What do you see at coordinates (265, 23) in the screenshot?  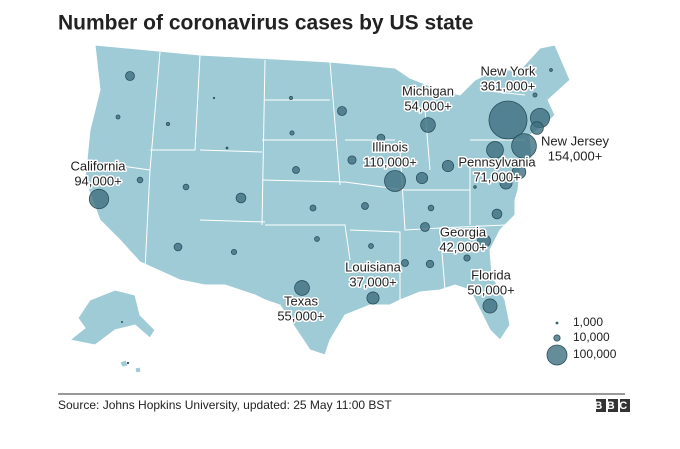 I see `title: Number of coronavirus cases by US state` at bounding box center [265, 23].